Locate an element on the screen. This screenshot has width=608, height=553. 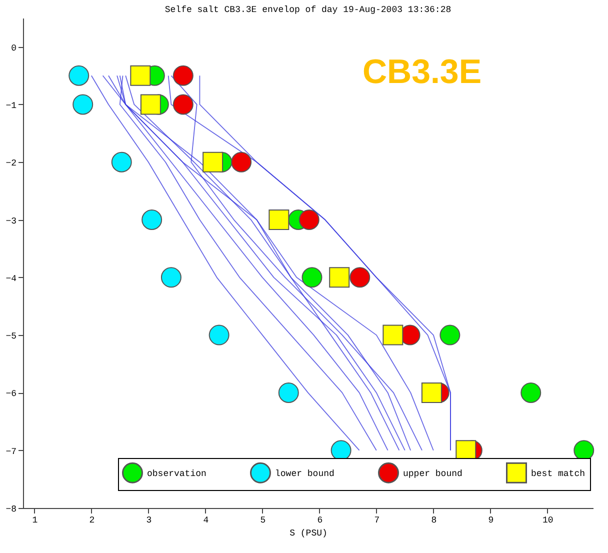
x-tick-label: 8 is located at coordinates (434, 521).